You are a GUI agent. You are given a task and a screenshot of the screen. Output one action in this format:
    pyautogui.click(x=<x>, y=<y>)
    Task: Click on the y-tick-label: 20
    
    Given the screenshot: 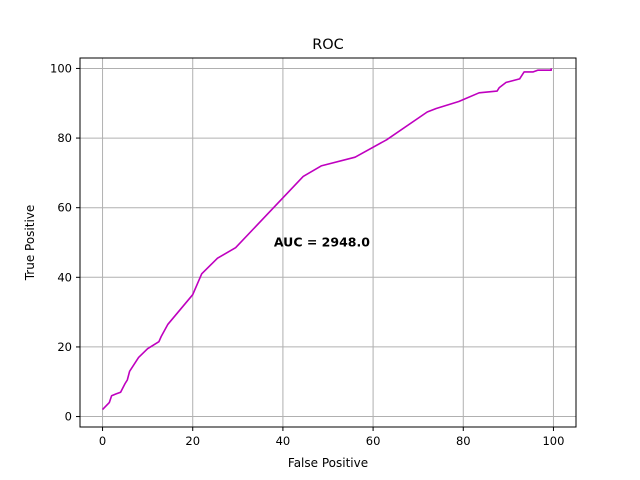 What is the action you would take?
    pyautogui.click(x=64, y=347)
    